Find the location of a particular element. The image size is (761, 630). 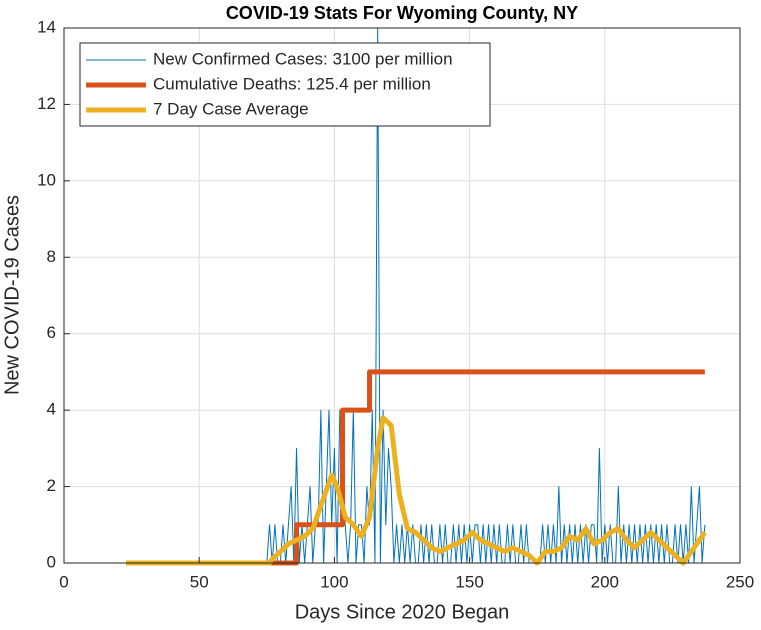

legend-label: Cumulative Deaths: 125.4 per million is located at coordinates (292, 83).